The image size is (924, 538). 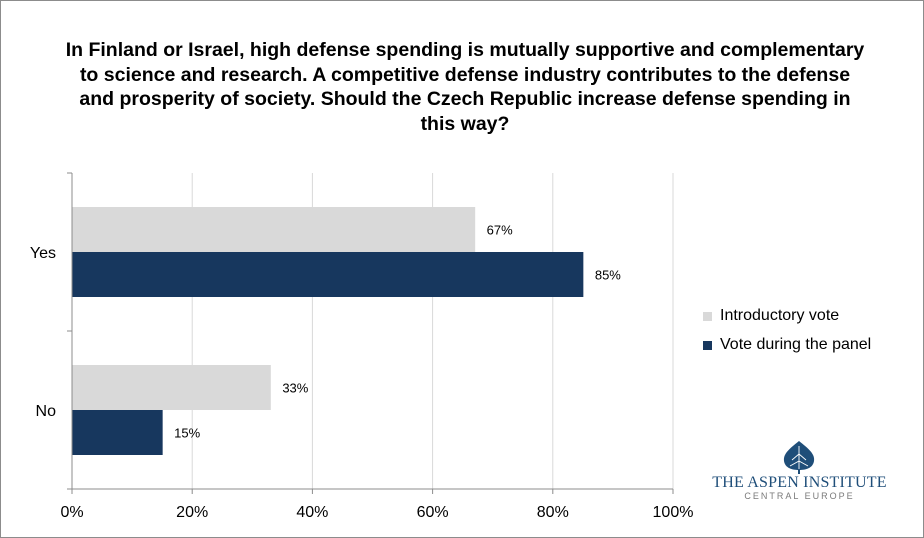 I want to click on legend-label-panel: Vote during the panel, so click(x=796, y=344).